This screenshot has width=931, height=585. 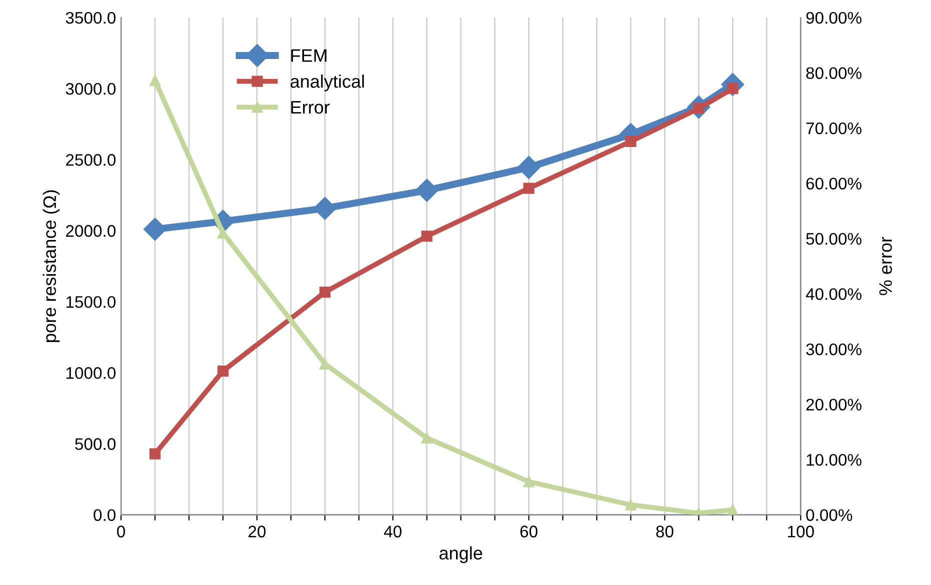 What do you see at coordinates (91, 160) in the screenshot?
I see `y-tick-label: 2500.0` at bounding box center [91, 160].